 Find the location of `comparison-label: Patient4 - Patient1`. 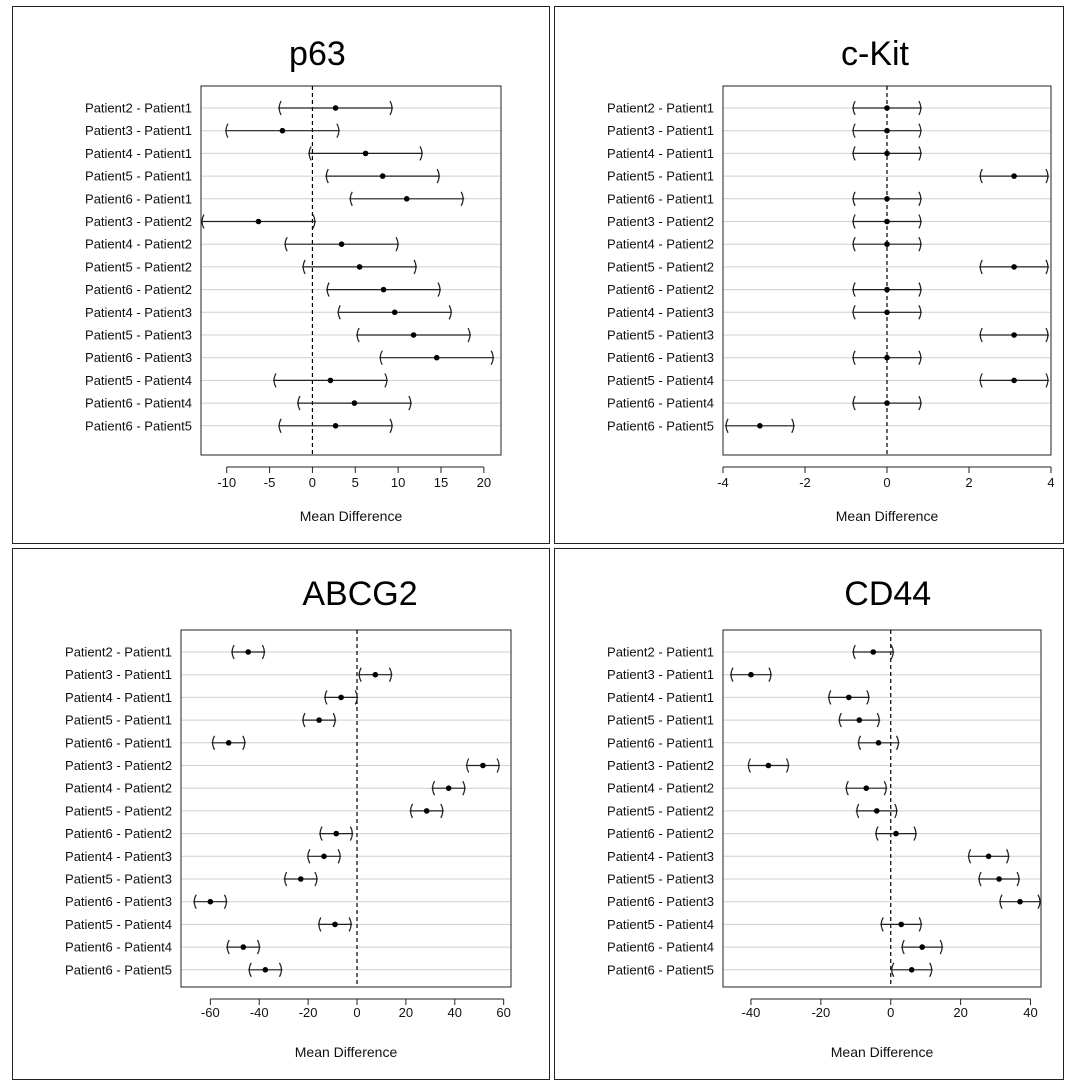

comparison-label: Patient4 - Patient1 is located at coordinates (660, 697).